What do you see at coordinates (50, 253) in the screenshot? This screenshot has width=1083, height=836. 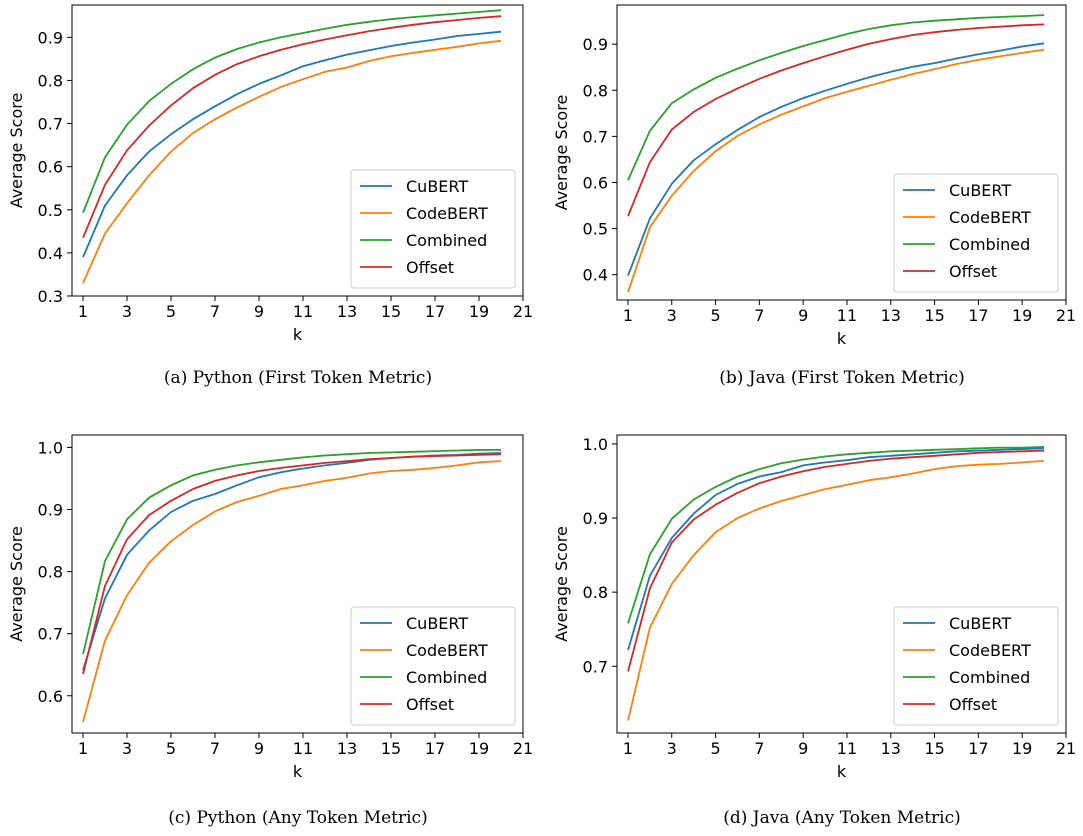 I see `y-tick-label: 0.4` at bounding box center [50, 253].